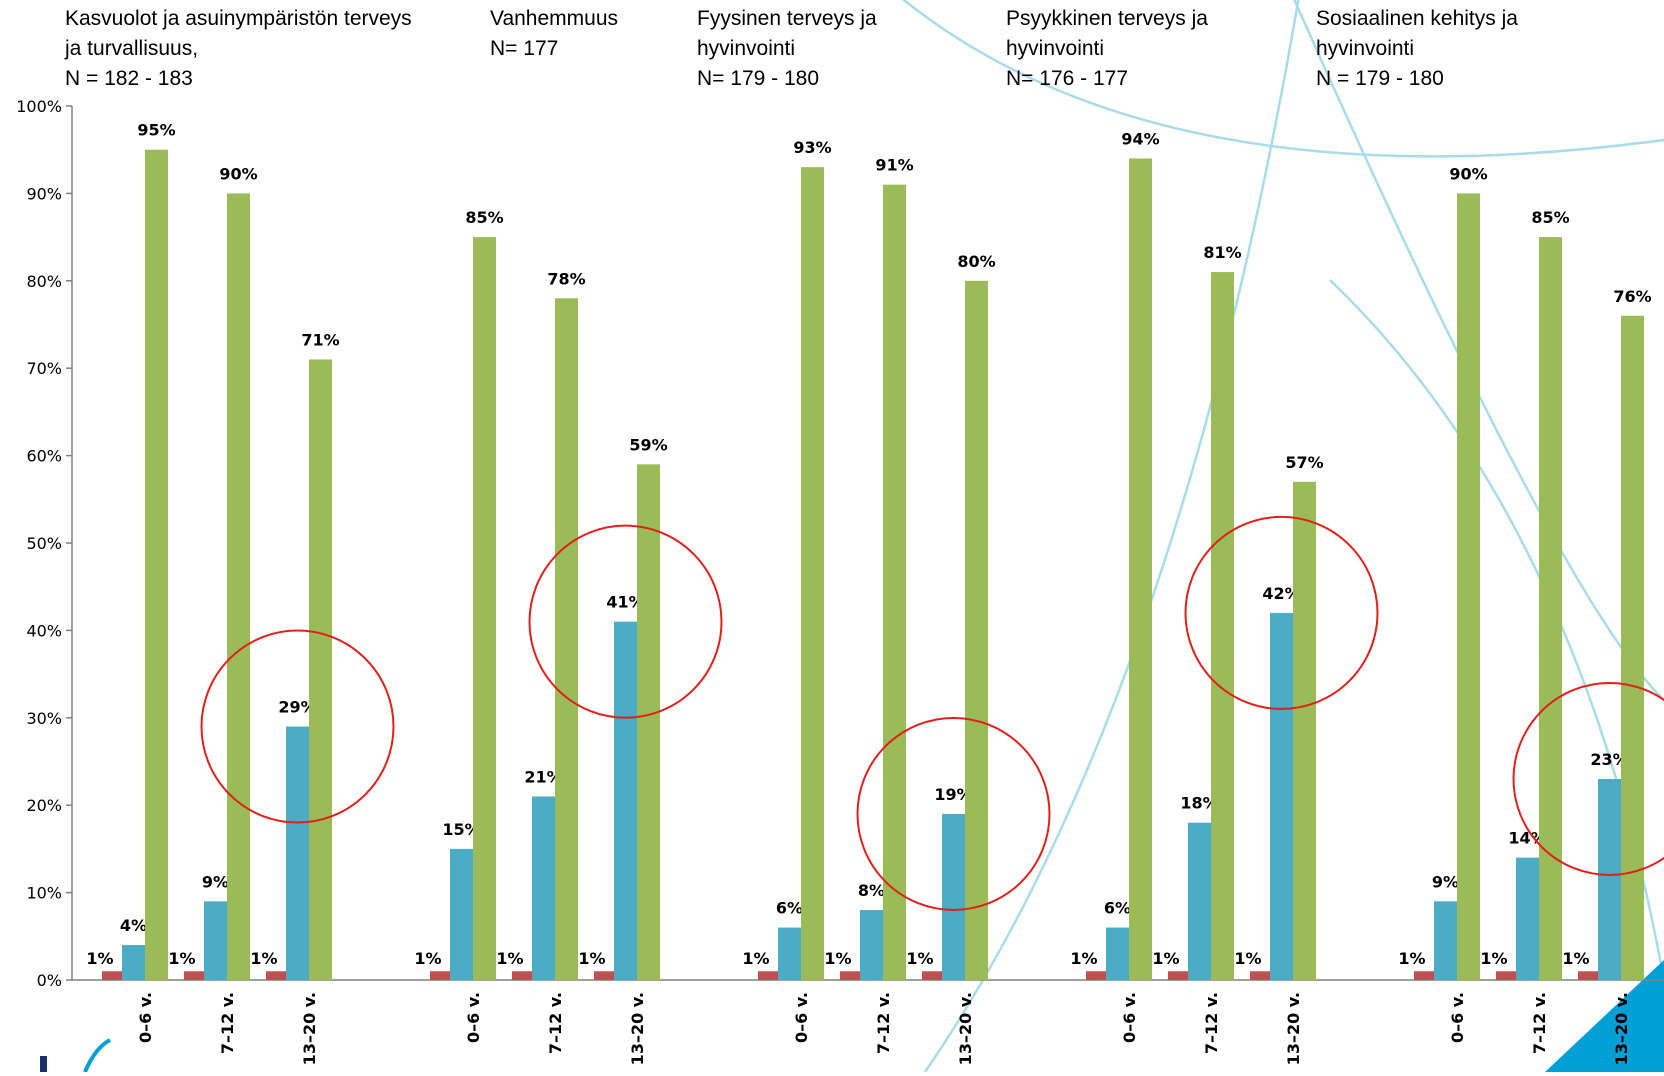 This screenshot has width=1664, height=1076. What do you see at coordinates (894, 165) in the screenshot?
I see `data-label: 91%` at bounding box center [894, 165].